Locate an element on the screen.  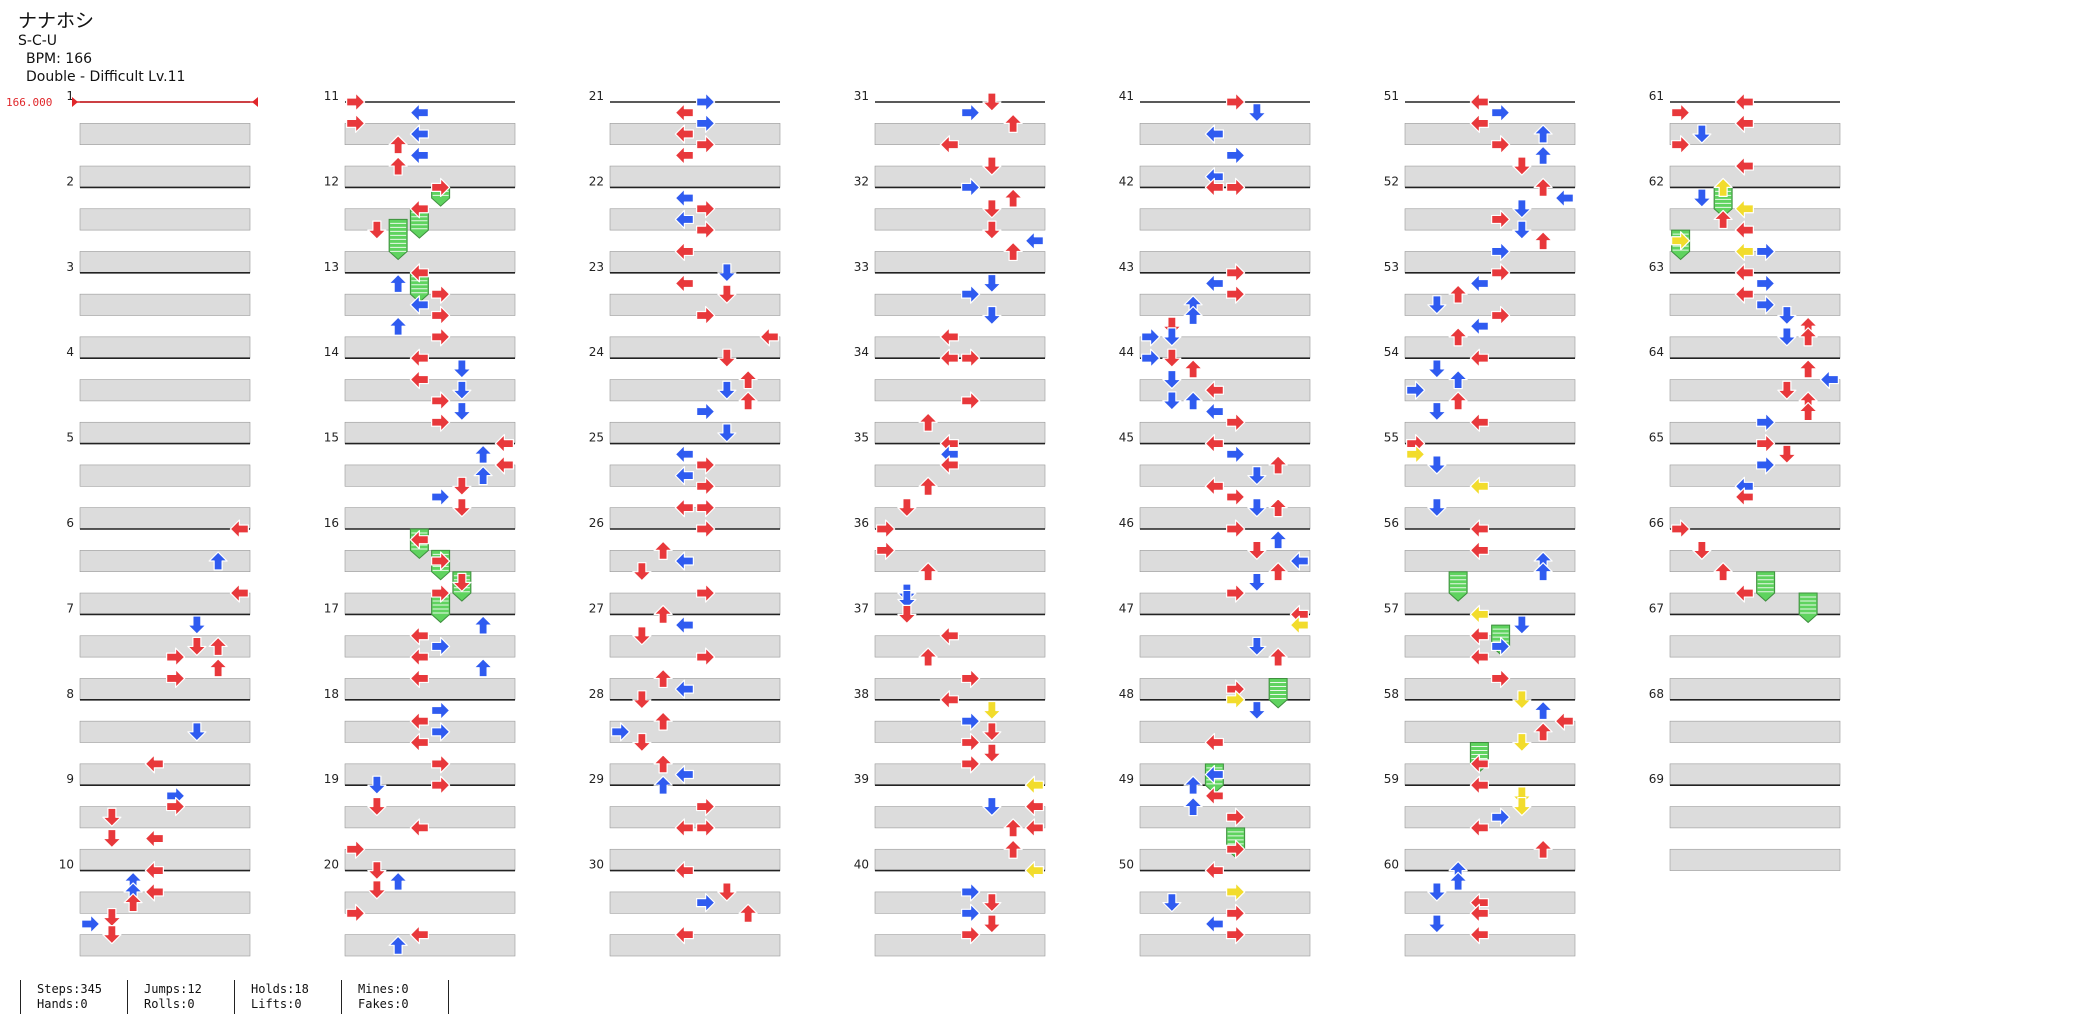
measure-number: 56 is located at coordinates (1391, 523).